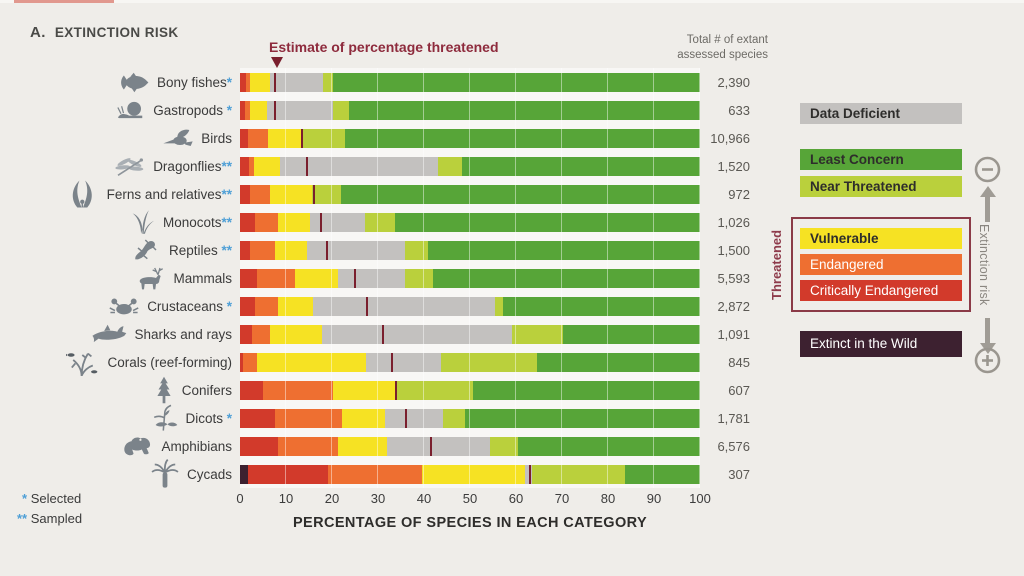  Describe the element at coordinates (116, 194) in the screenshot. I see `row-label-cell: Ferns and relatives**` at that location.